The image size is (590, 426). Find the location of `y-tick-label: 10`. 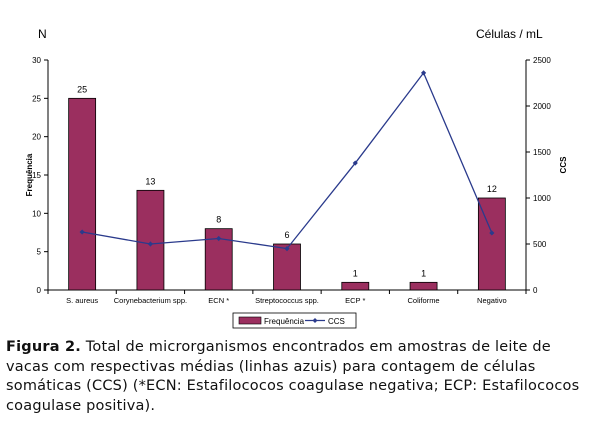

y-tick-label: 10 is located at coordinates (36, 213).